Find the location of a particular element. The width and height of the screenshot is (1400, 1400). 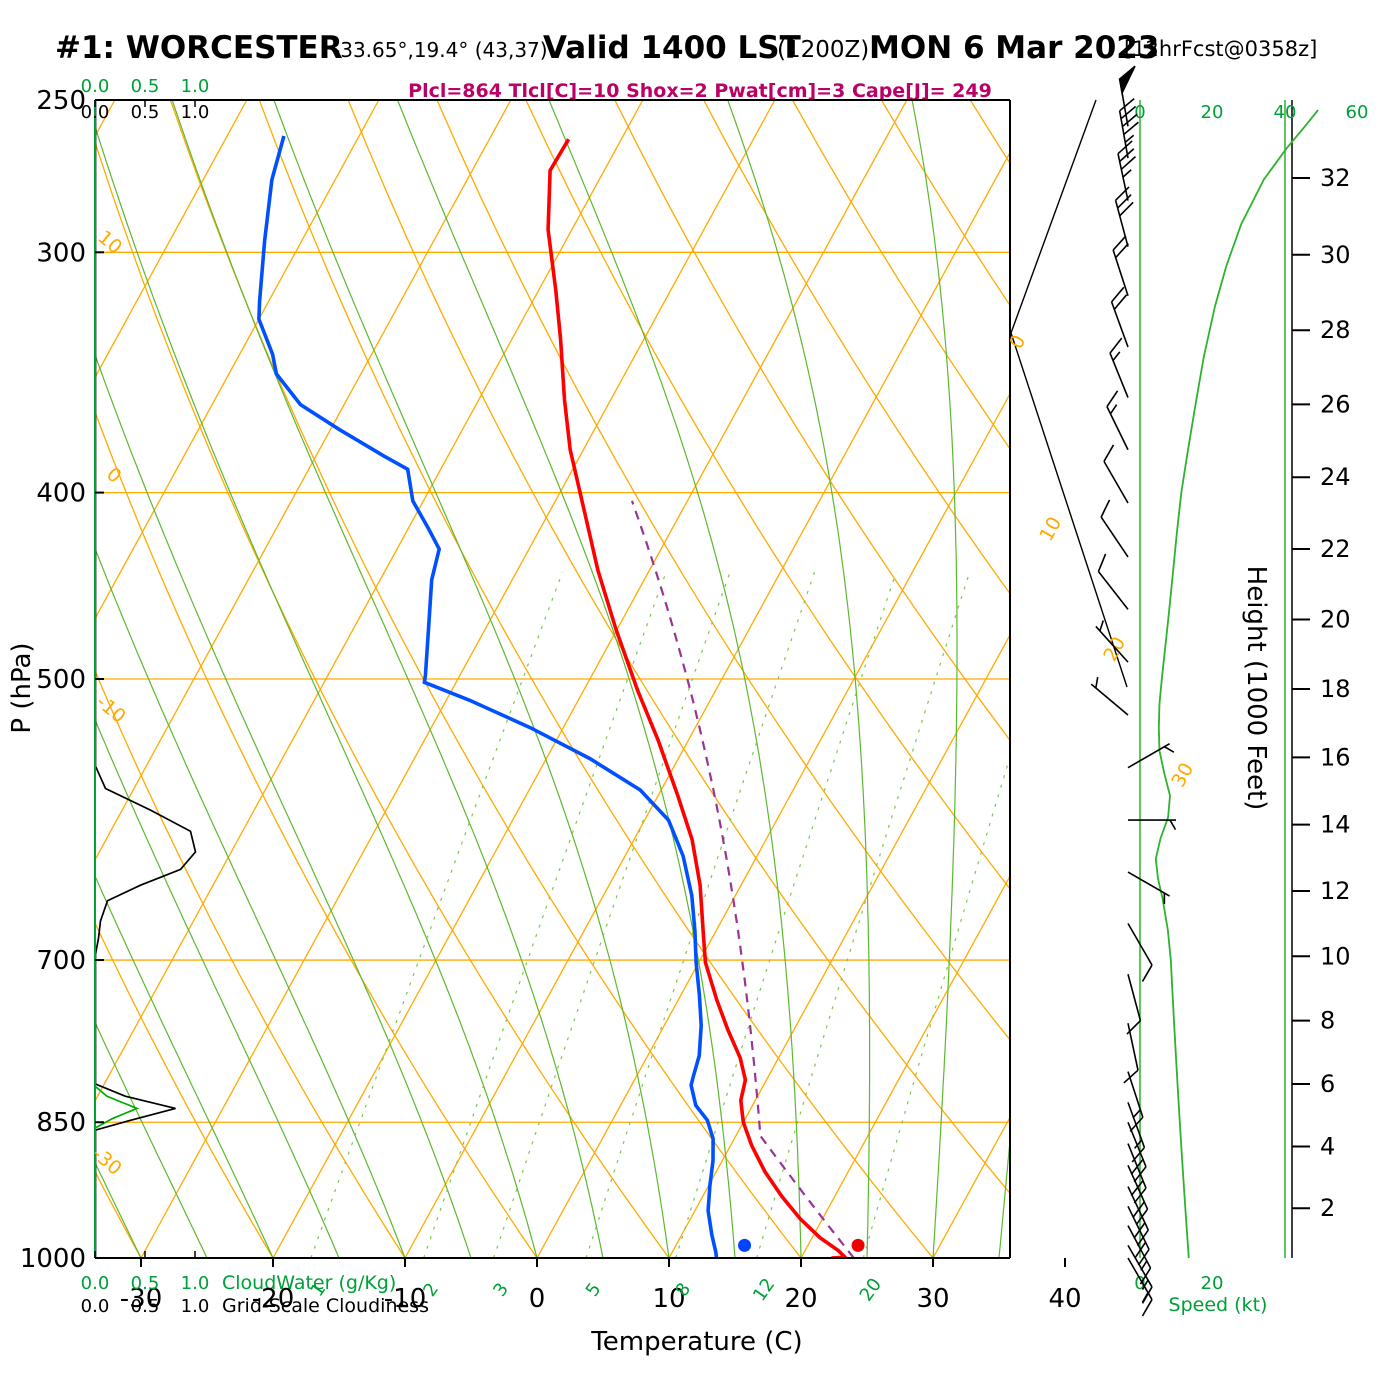

dry-adiabat-label: -10 is located at coordinates (111, 709).